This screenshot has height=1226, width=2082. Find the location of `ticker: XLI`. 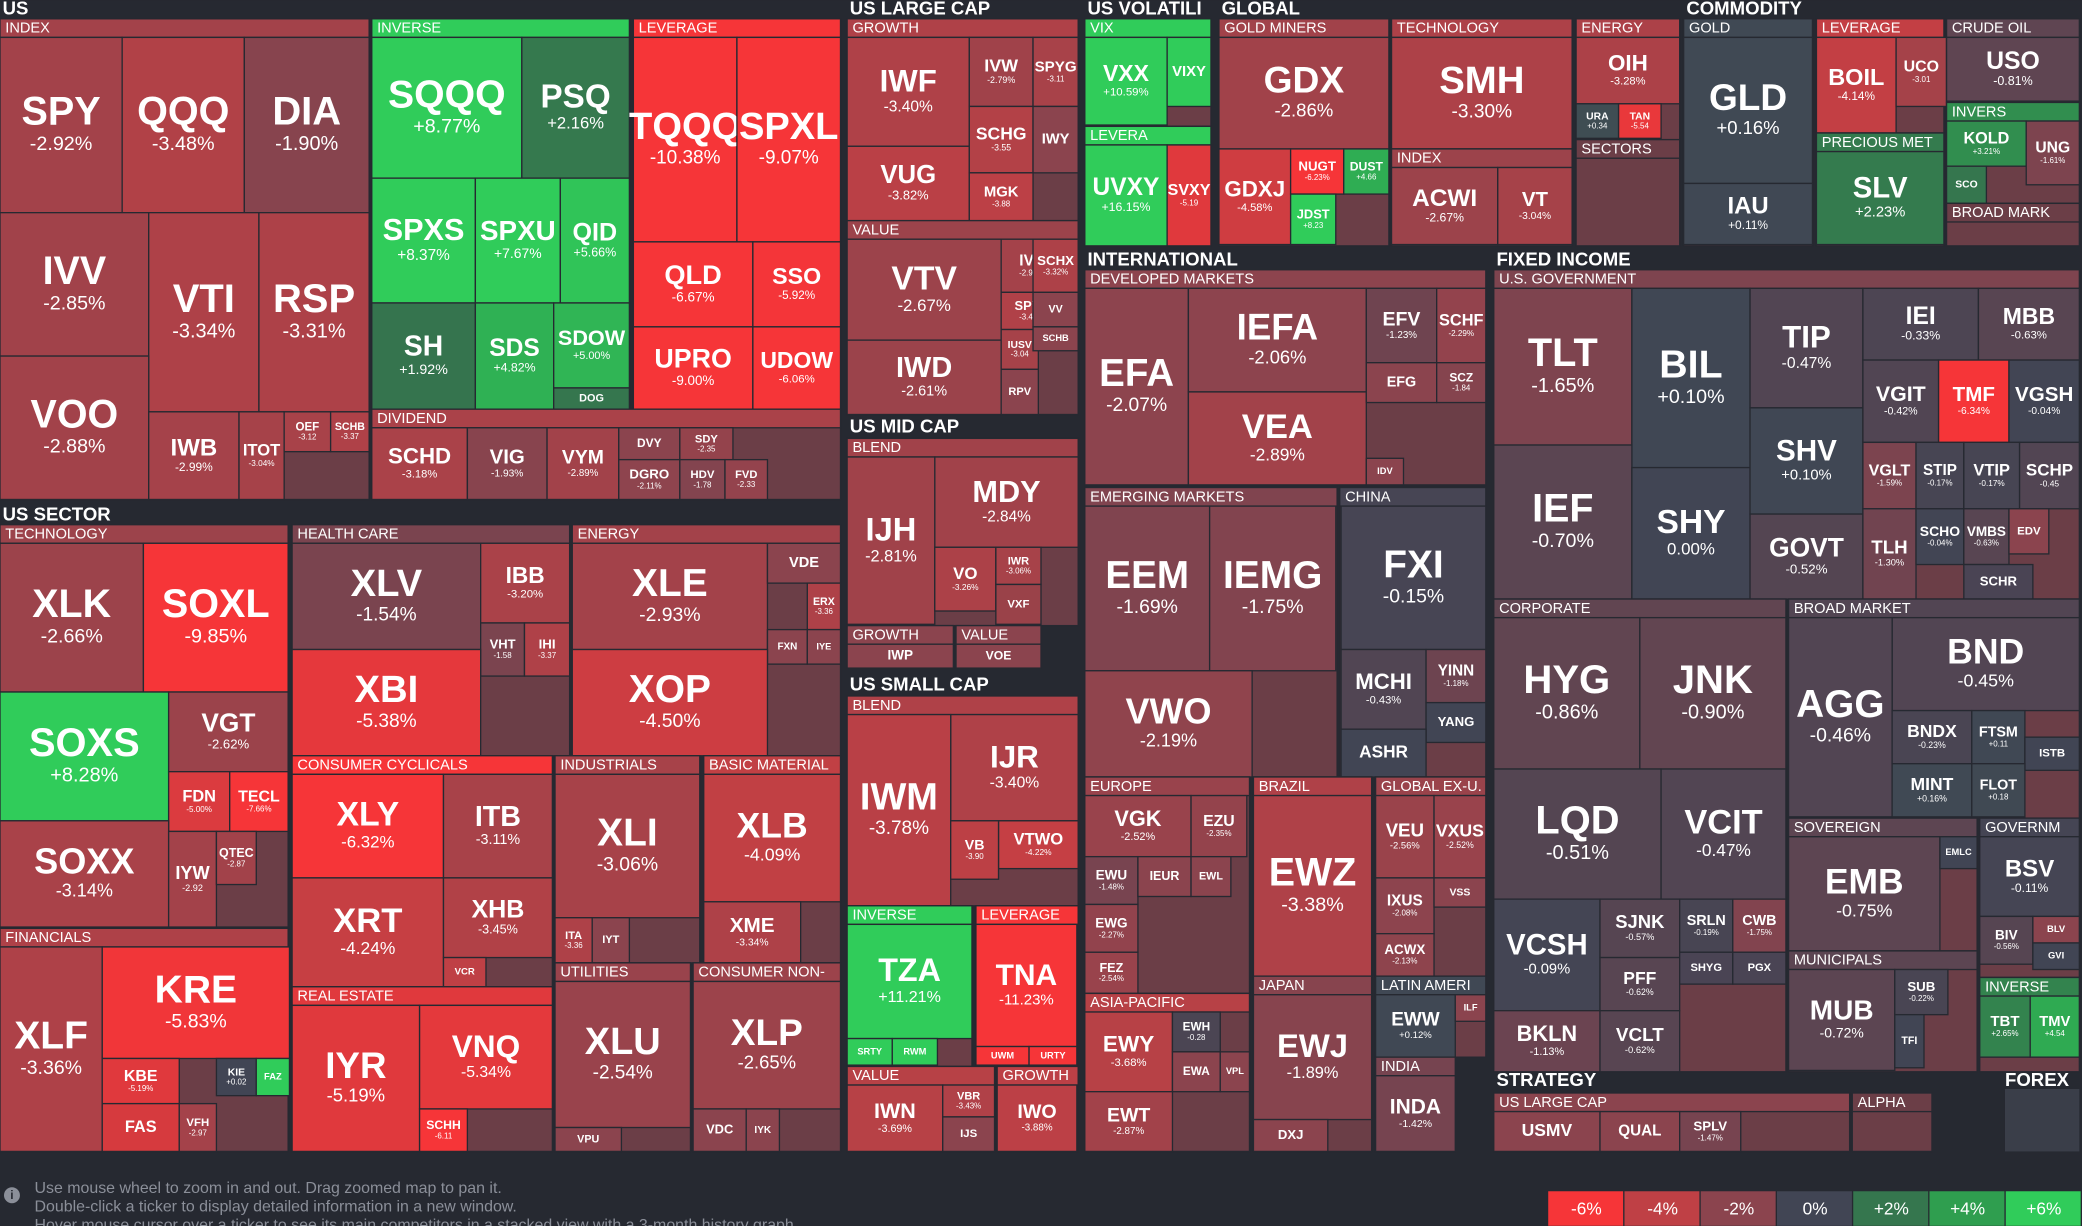

ticker: XLI is located at coordinates (627, 833).